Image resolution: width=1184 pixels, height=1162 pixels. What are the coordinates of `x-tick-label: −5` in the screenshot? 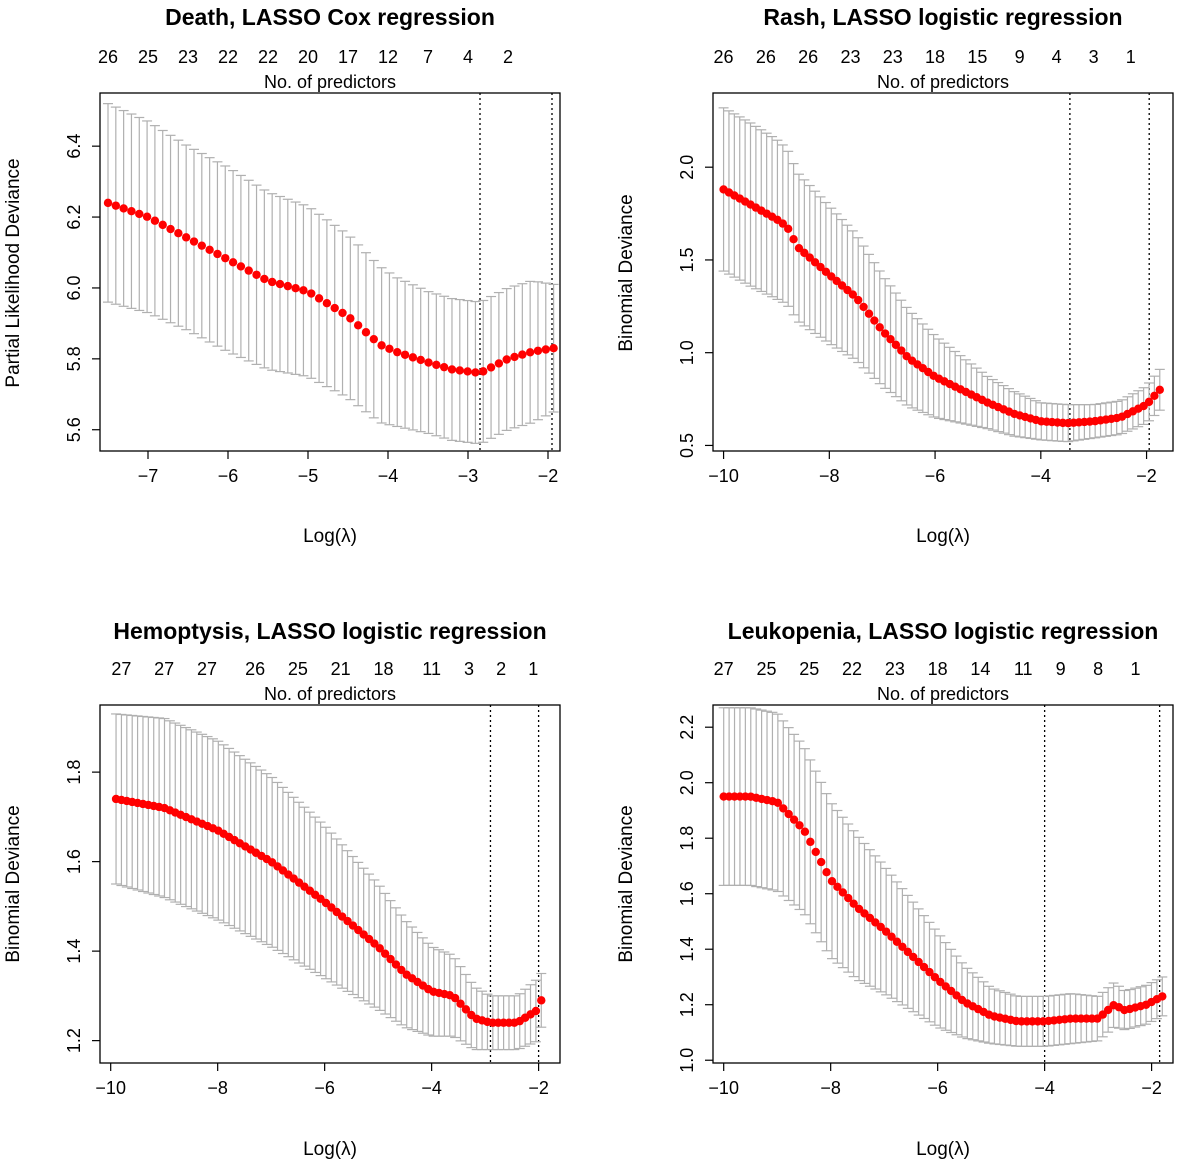 It's located at (308, 476).